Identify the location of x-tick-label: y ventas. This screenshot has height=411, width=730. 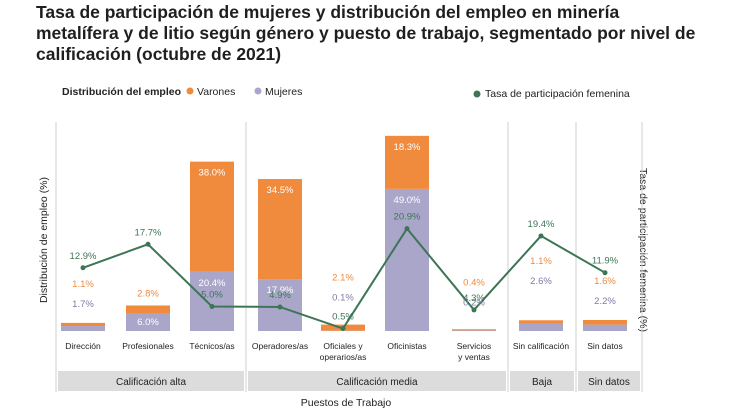
(474, 357).